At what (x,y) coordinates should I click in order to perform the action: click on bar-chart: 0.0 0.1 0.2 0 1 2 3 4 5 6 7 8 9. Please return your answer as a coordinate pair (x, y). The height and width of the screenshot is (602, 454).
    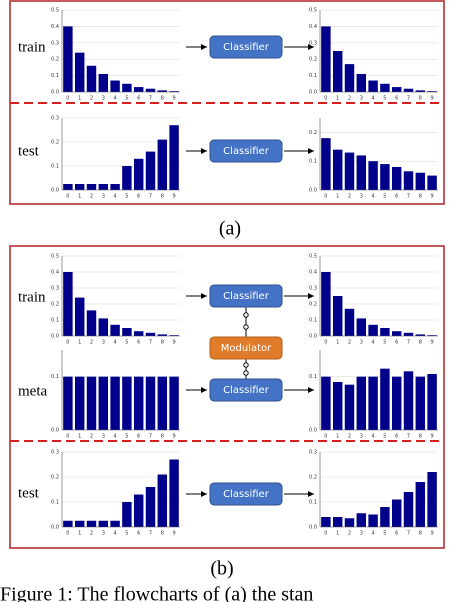
    Looking at the image, I should click on (373, 159).